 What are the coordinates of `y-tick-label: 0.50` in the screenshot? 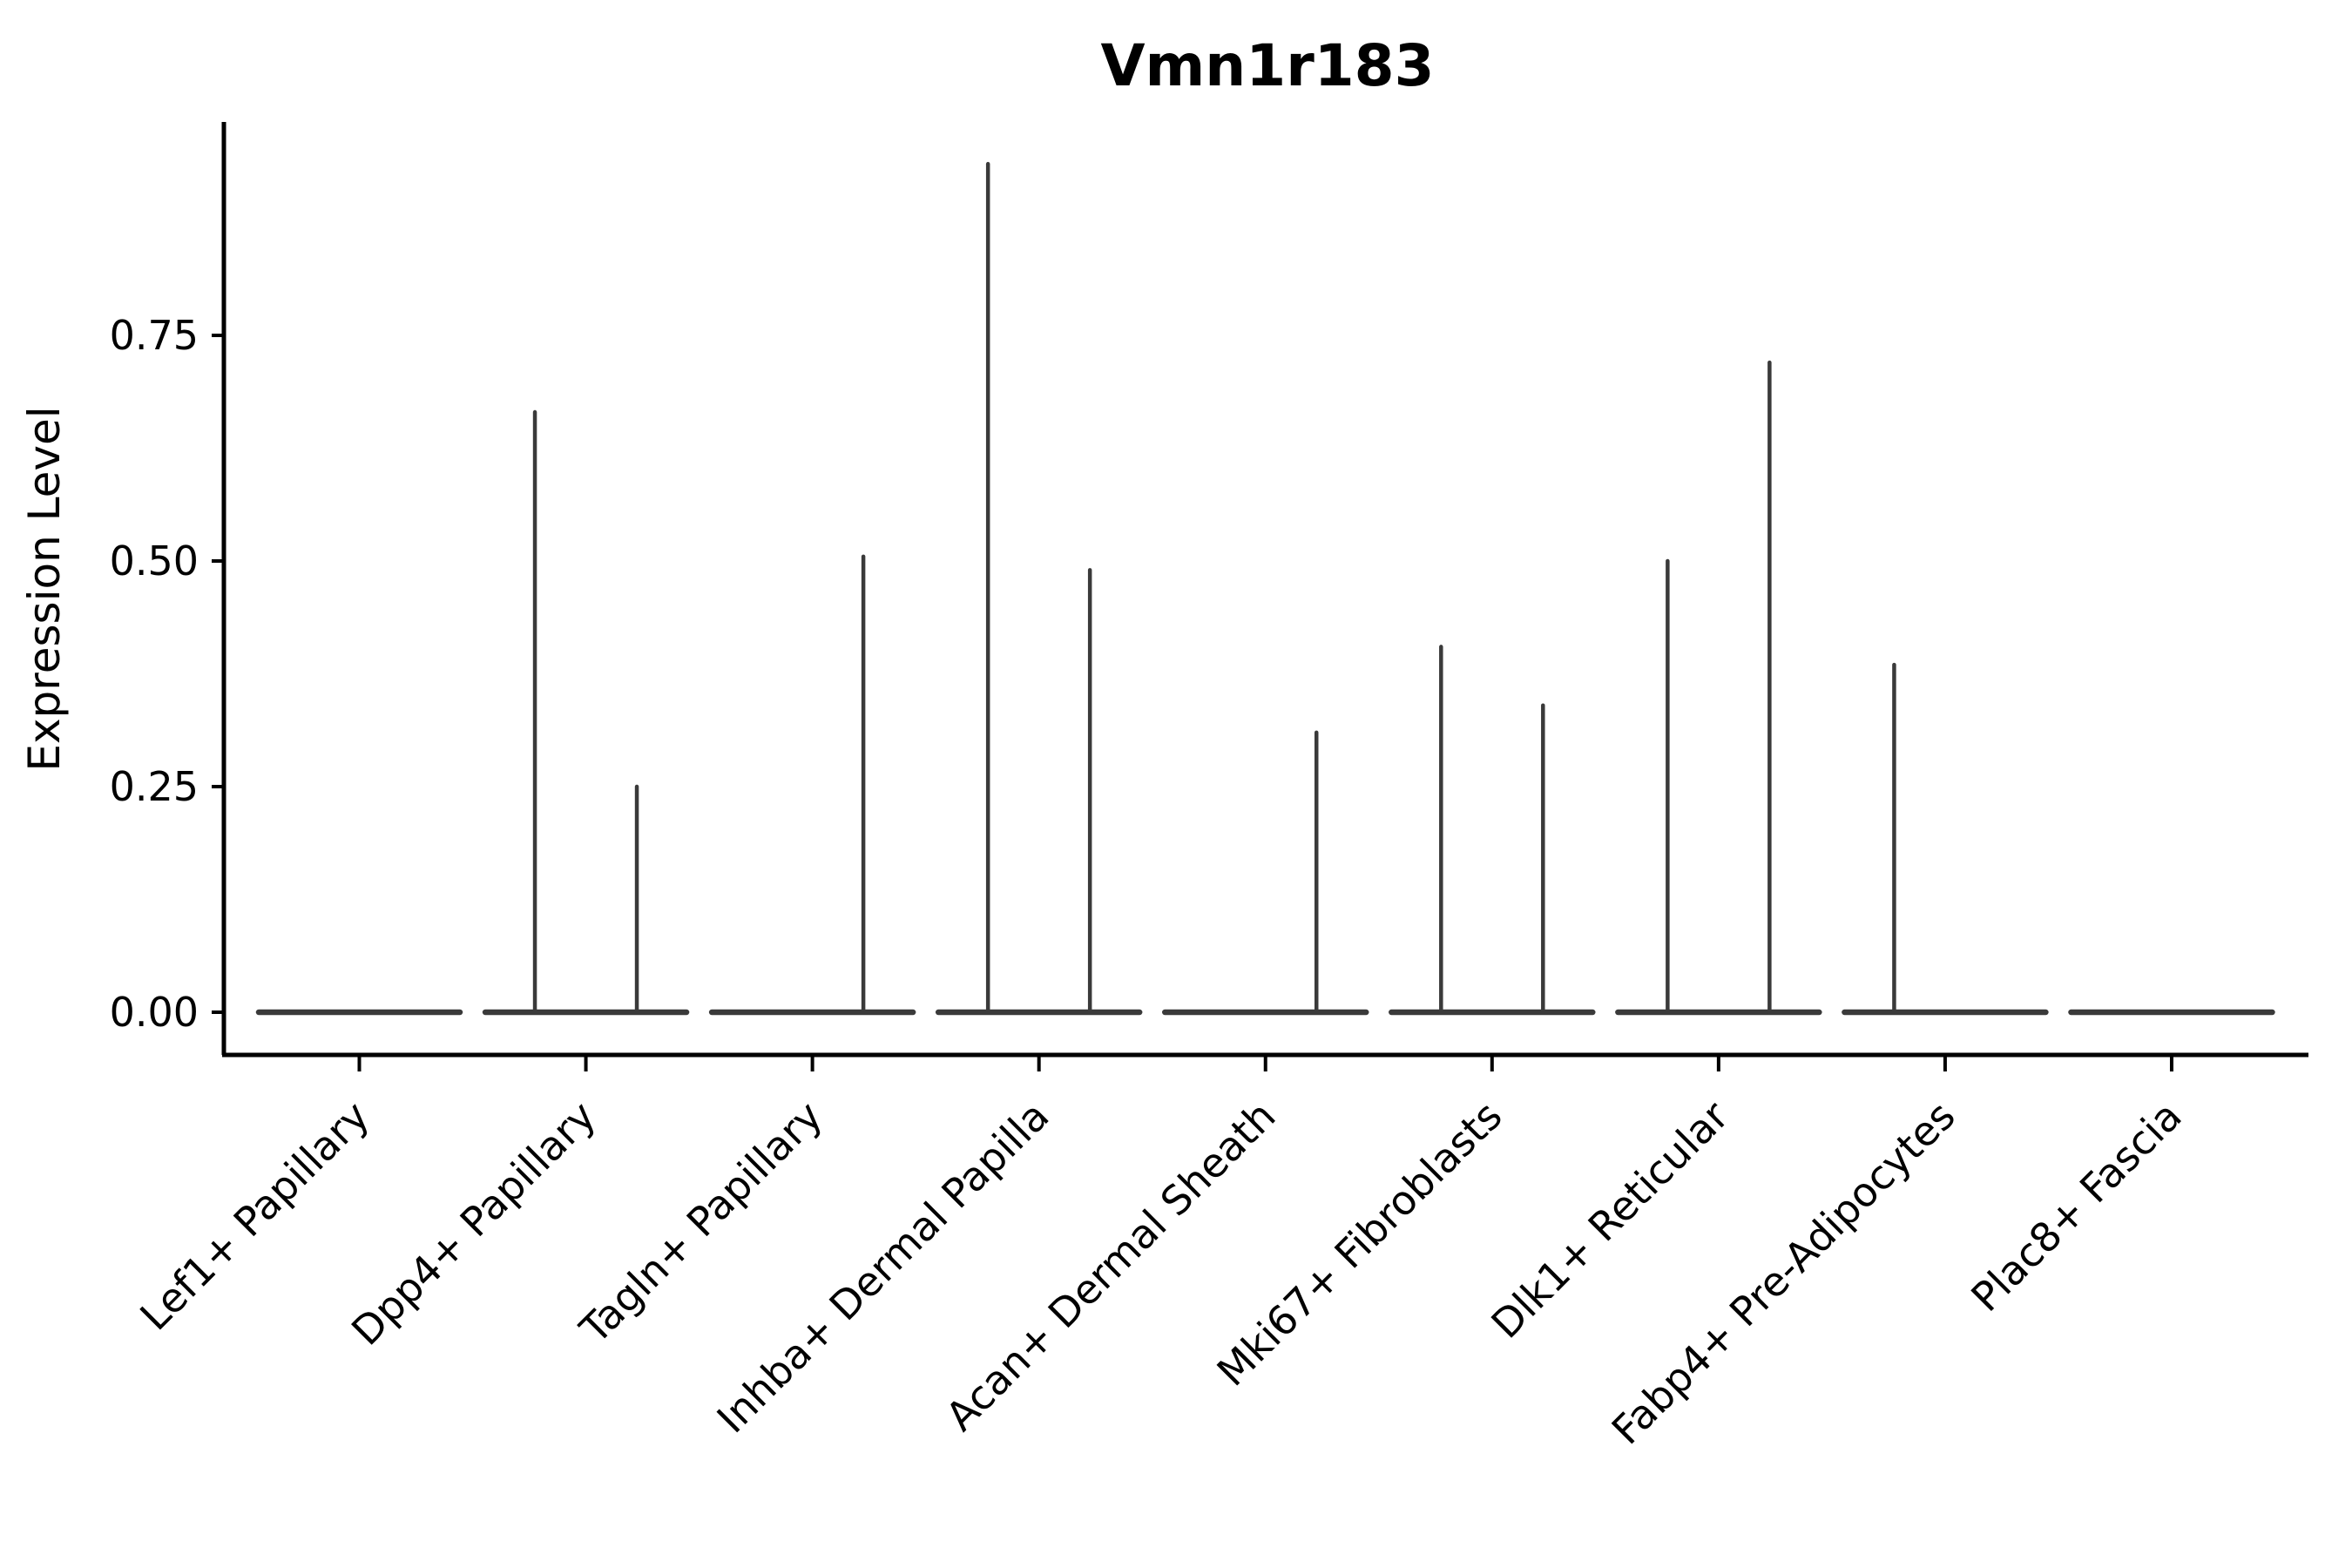 It's located at (154, 561).